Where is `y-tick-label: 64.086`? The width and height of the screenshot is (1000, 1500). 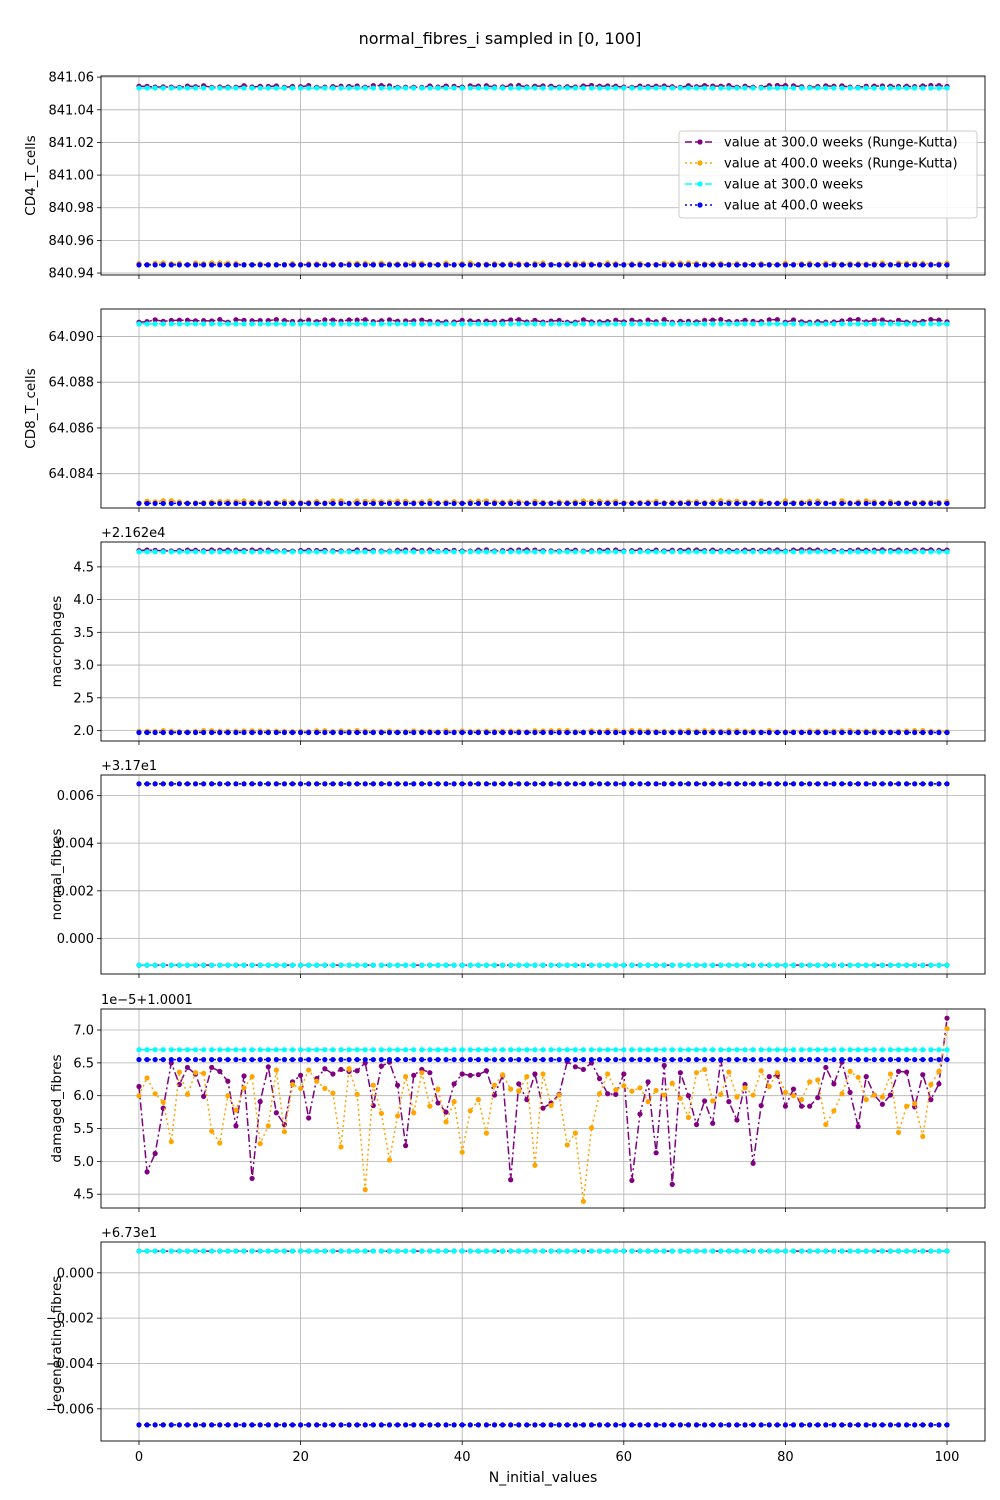 y-tick-label: 64.086 is located at coordinates (72, 428).